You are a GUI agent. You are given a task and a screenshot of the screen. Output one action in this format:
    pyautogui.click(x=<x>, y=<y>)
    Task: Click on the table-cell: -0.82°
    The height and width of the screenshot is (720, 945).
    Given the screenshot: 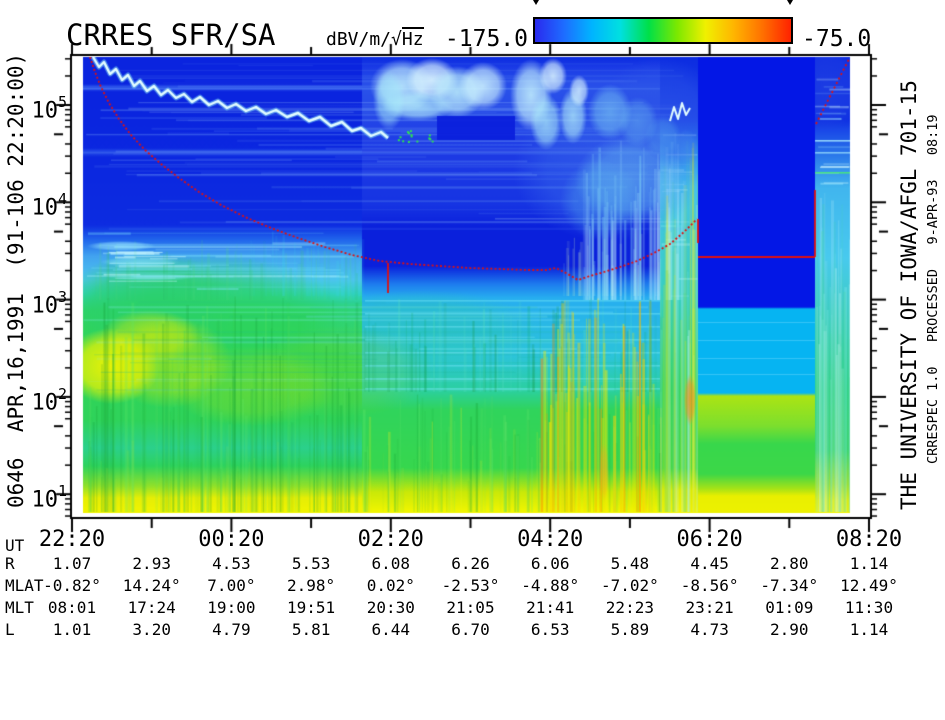 What is the action you would take?
    pyautogui.click(x=72, y=585)
    